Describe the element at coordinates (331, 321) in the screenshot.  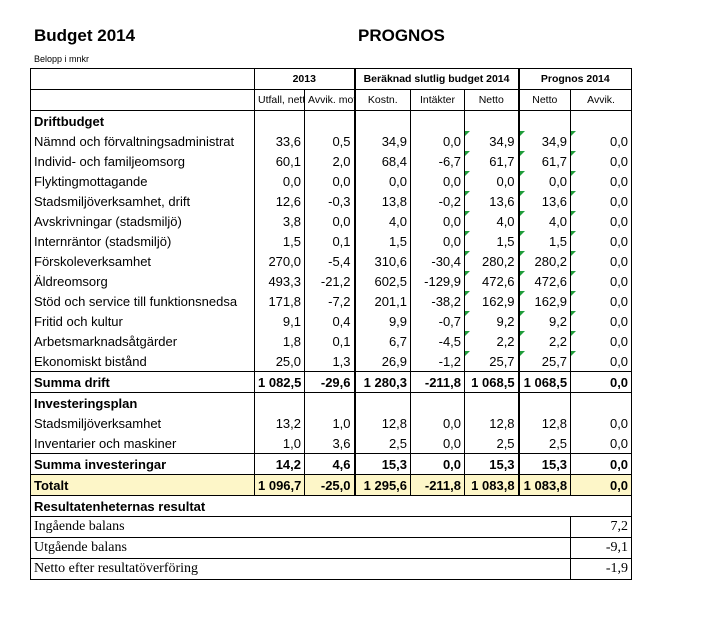
I see `table-row: Fritid och kultur 9,1 0,4 9,9 -0,7 9,2 9,2 0,0` at that location.